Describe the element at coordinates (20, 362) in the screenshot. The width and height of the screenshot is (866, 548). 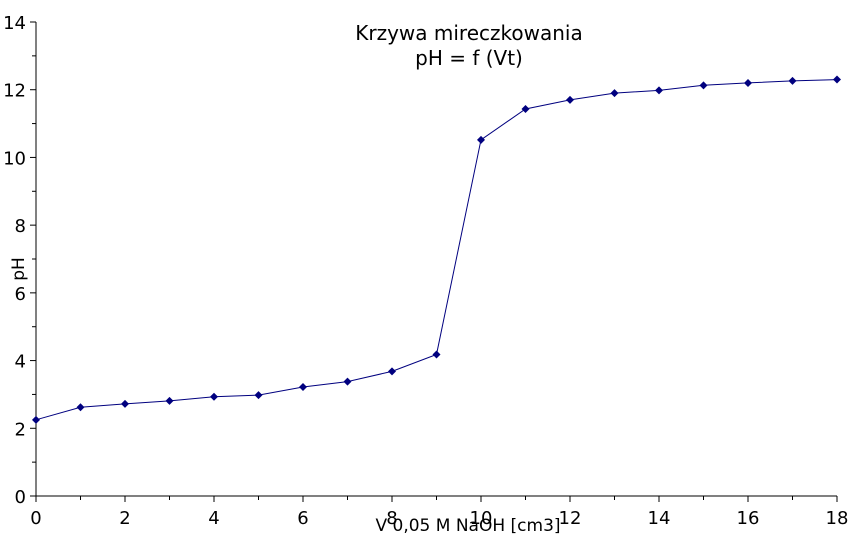
I see `y-tick-label: 4` at that location.